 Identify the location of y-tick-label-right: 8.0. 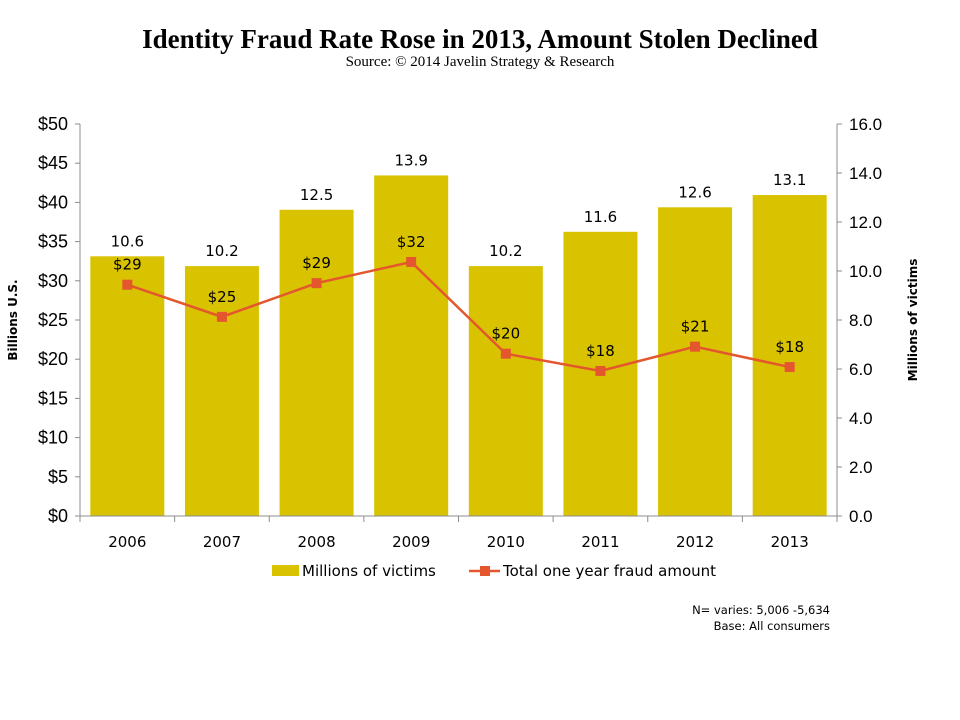
(861, 320).